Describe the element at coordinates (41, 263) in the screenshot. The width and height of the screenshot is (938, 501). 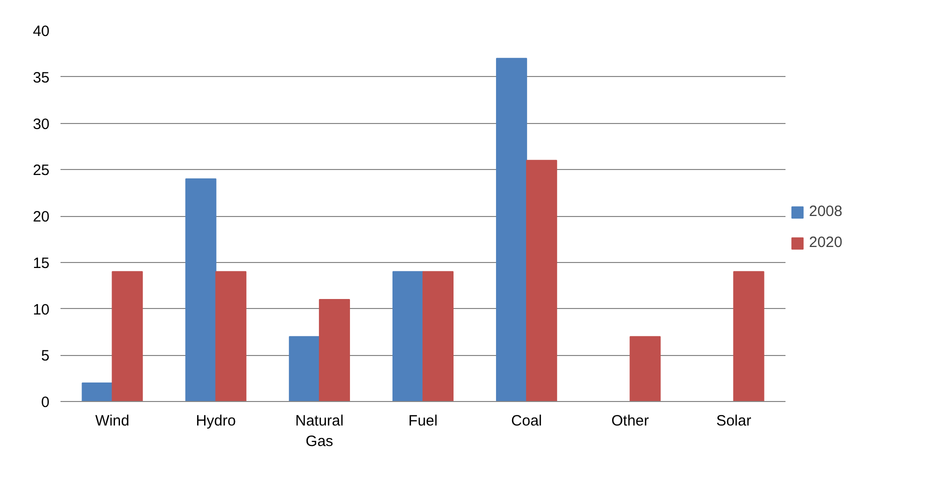
I see `y-tick-label: 15` at that location.